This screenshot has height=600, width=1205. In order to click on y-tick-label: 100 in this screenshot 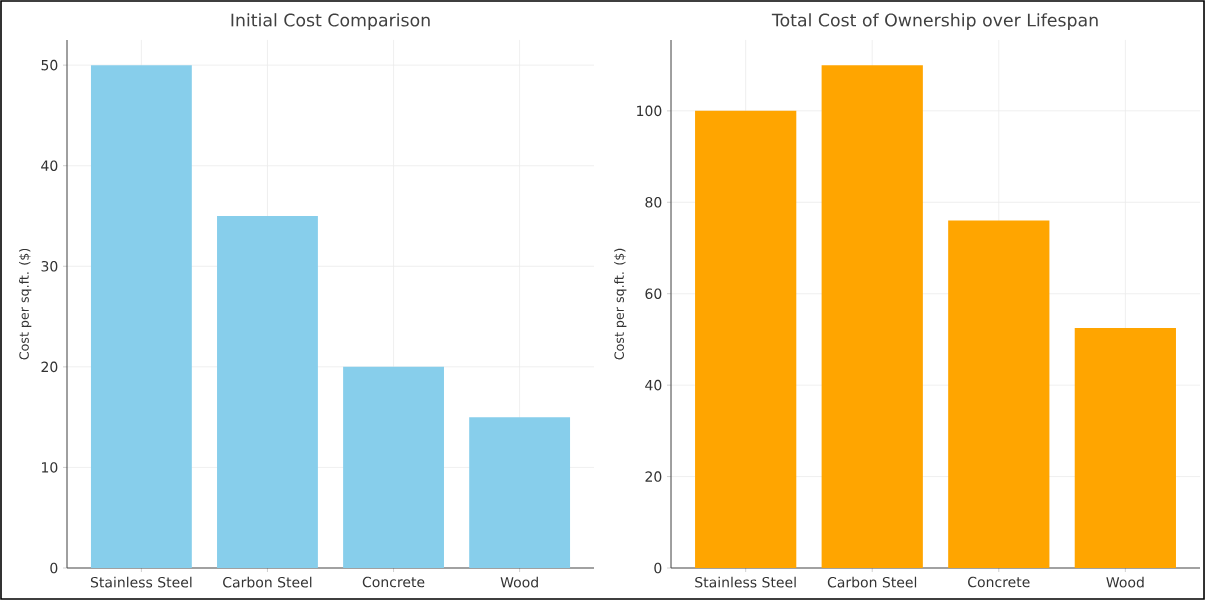, I will do `click(649, 111)`.